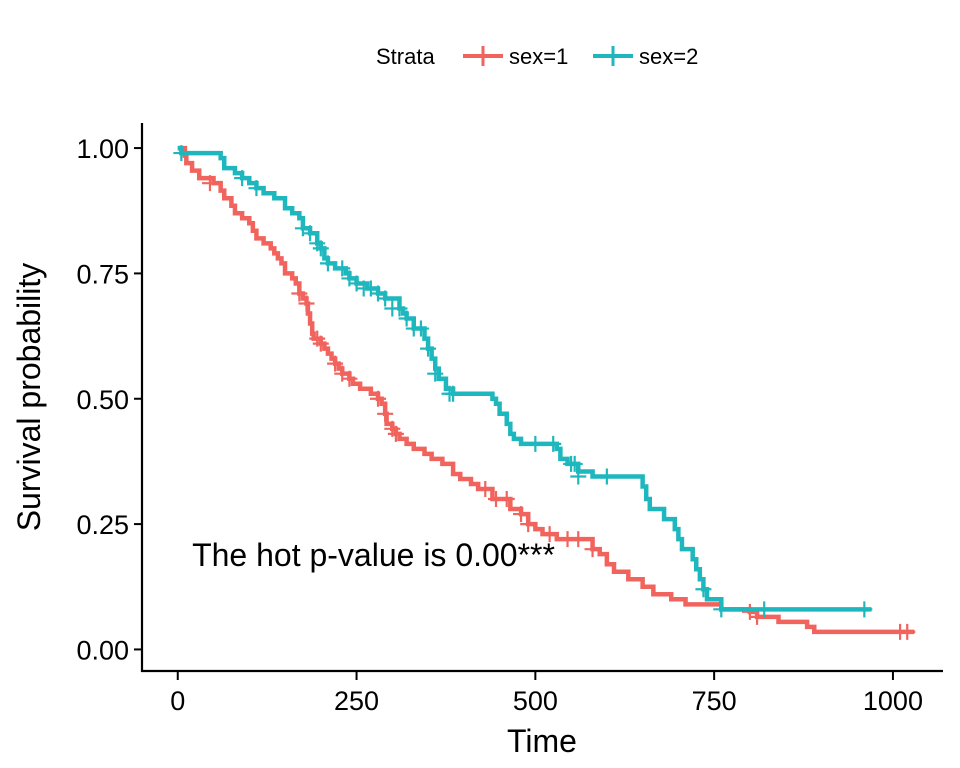 The image size is (960, 768). I want to click on x-tick-label: 750, so click(714, 701).